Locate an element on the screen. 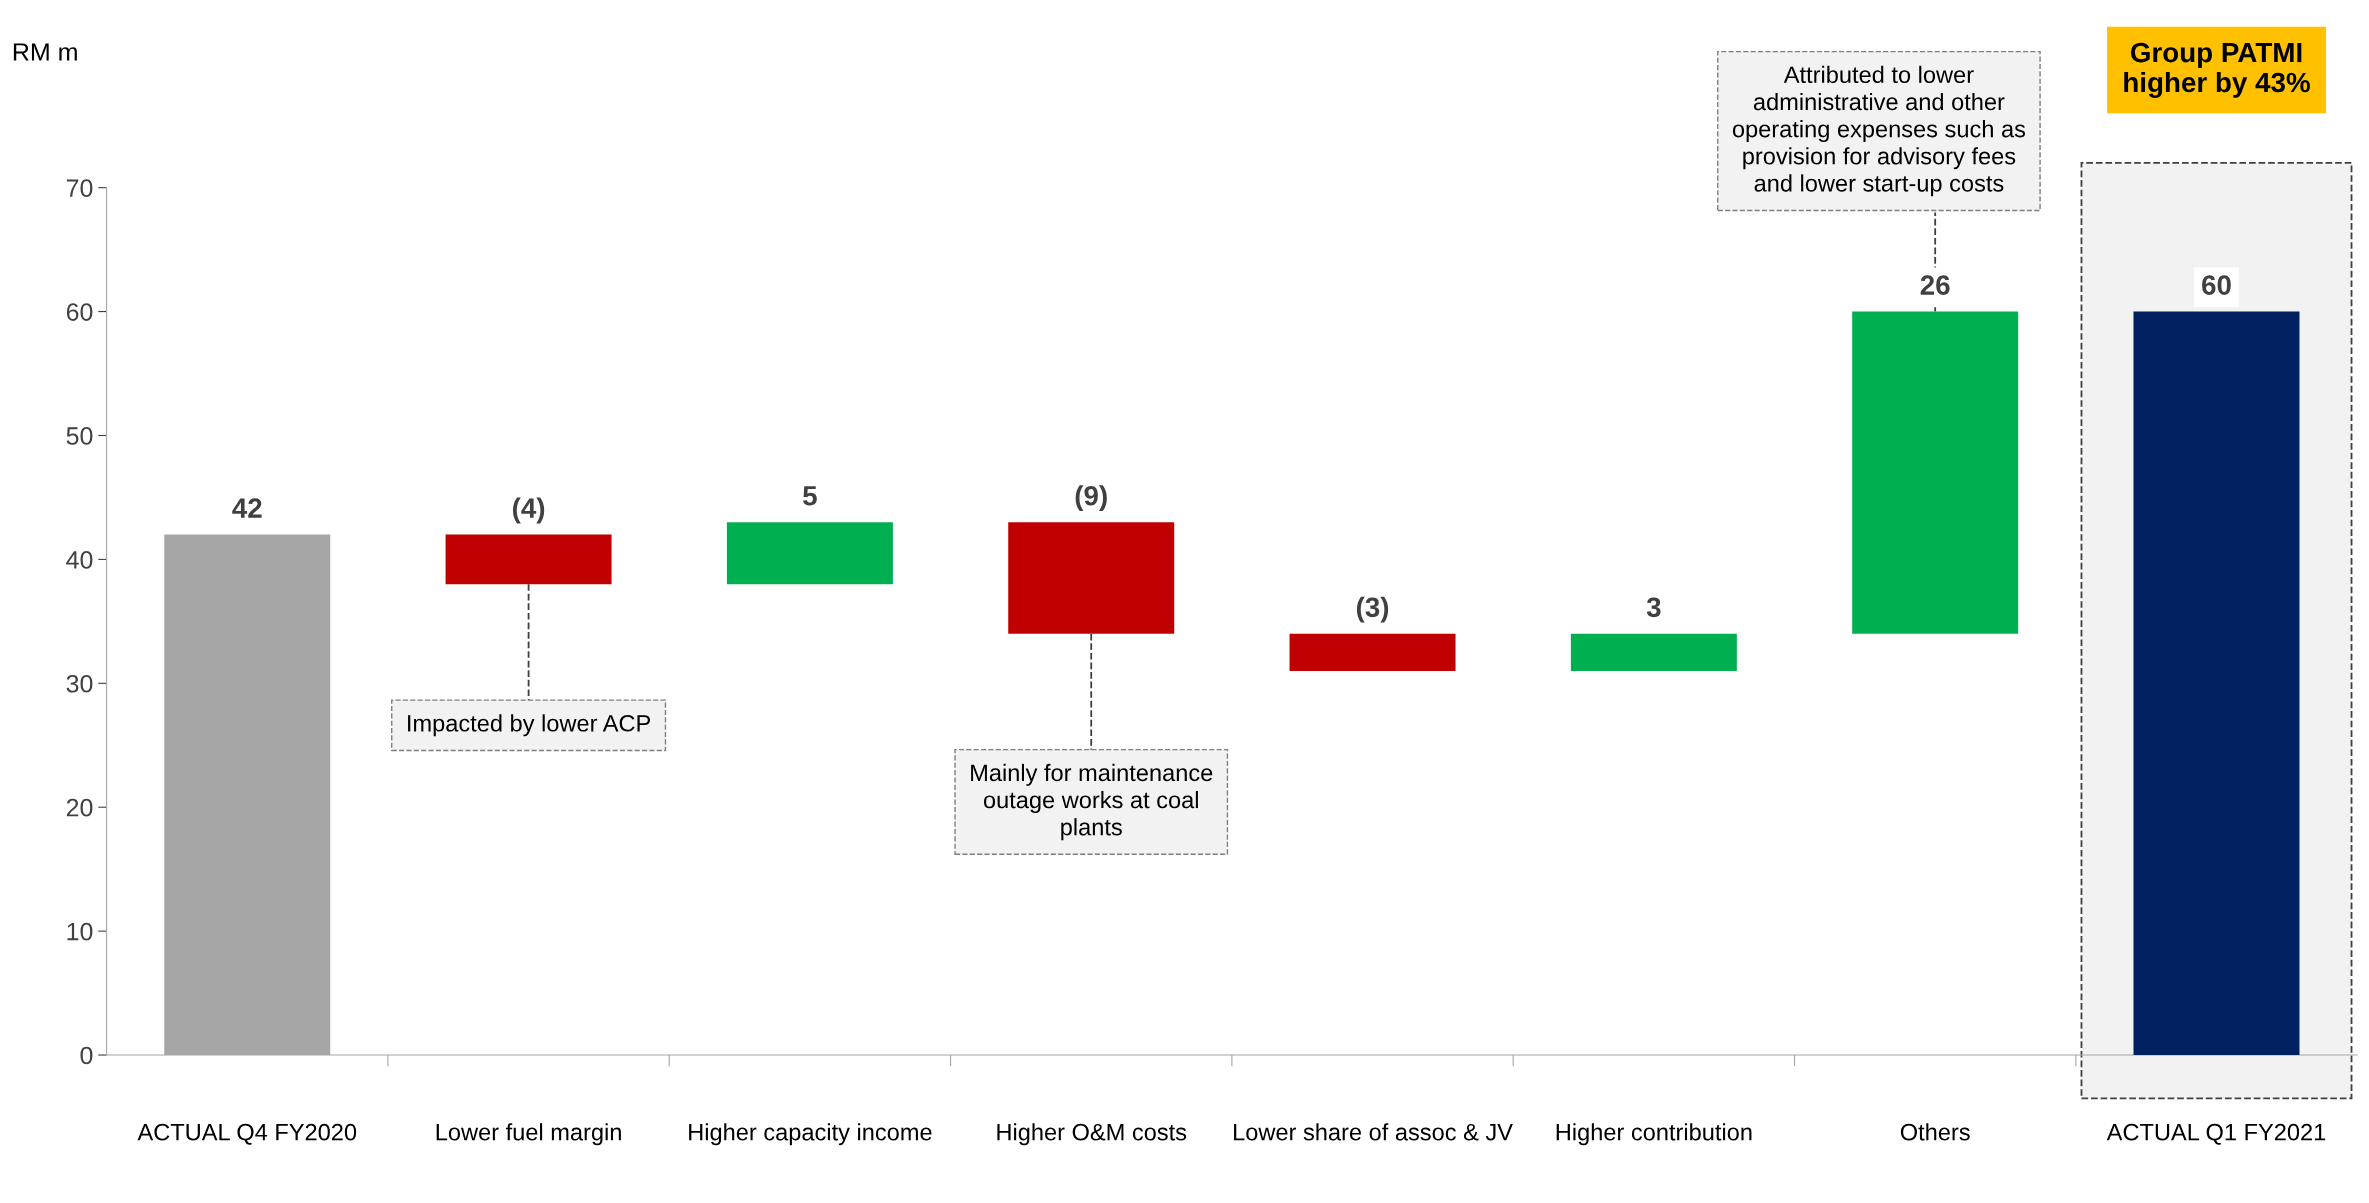  x-tick-label: Lower share of assoc & JV is located at coordinates (1373, 1132).